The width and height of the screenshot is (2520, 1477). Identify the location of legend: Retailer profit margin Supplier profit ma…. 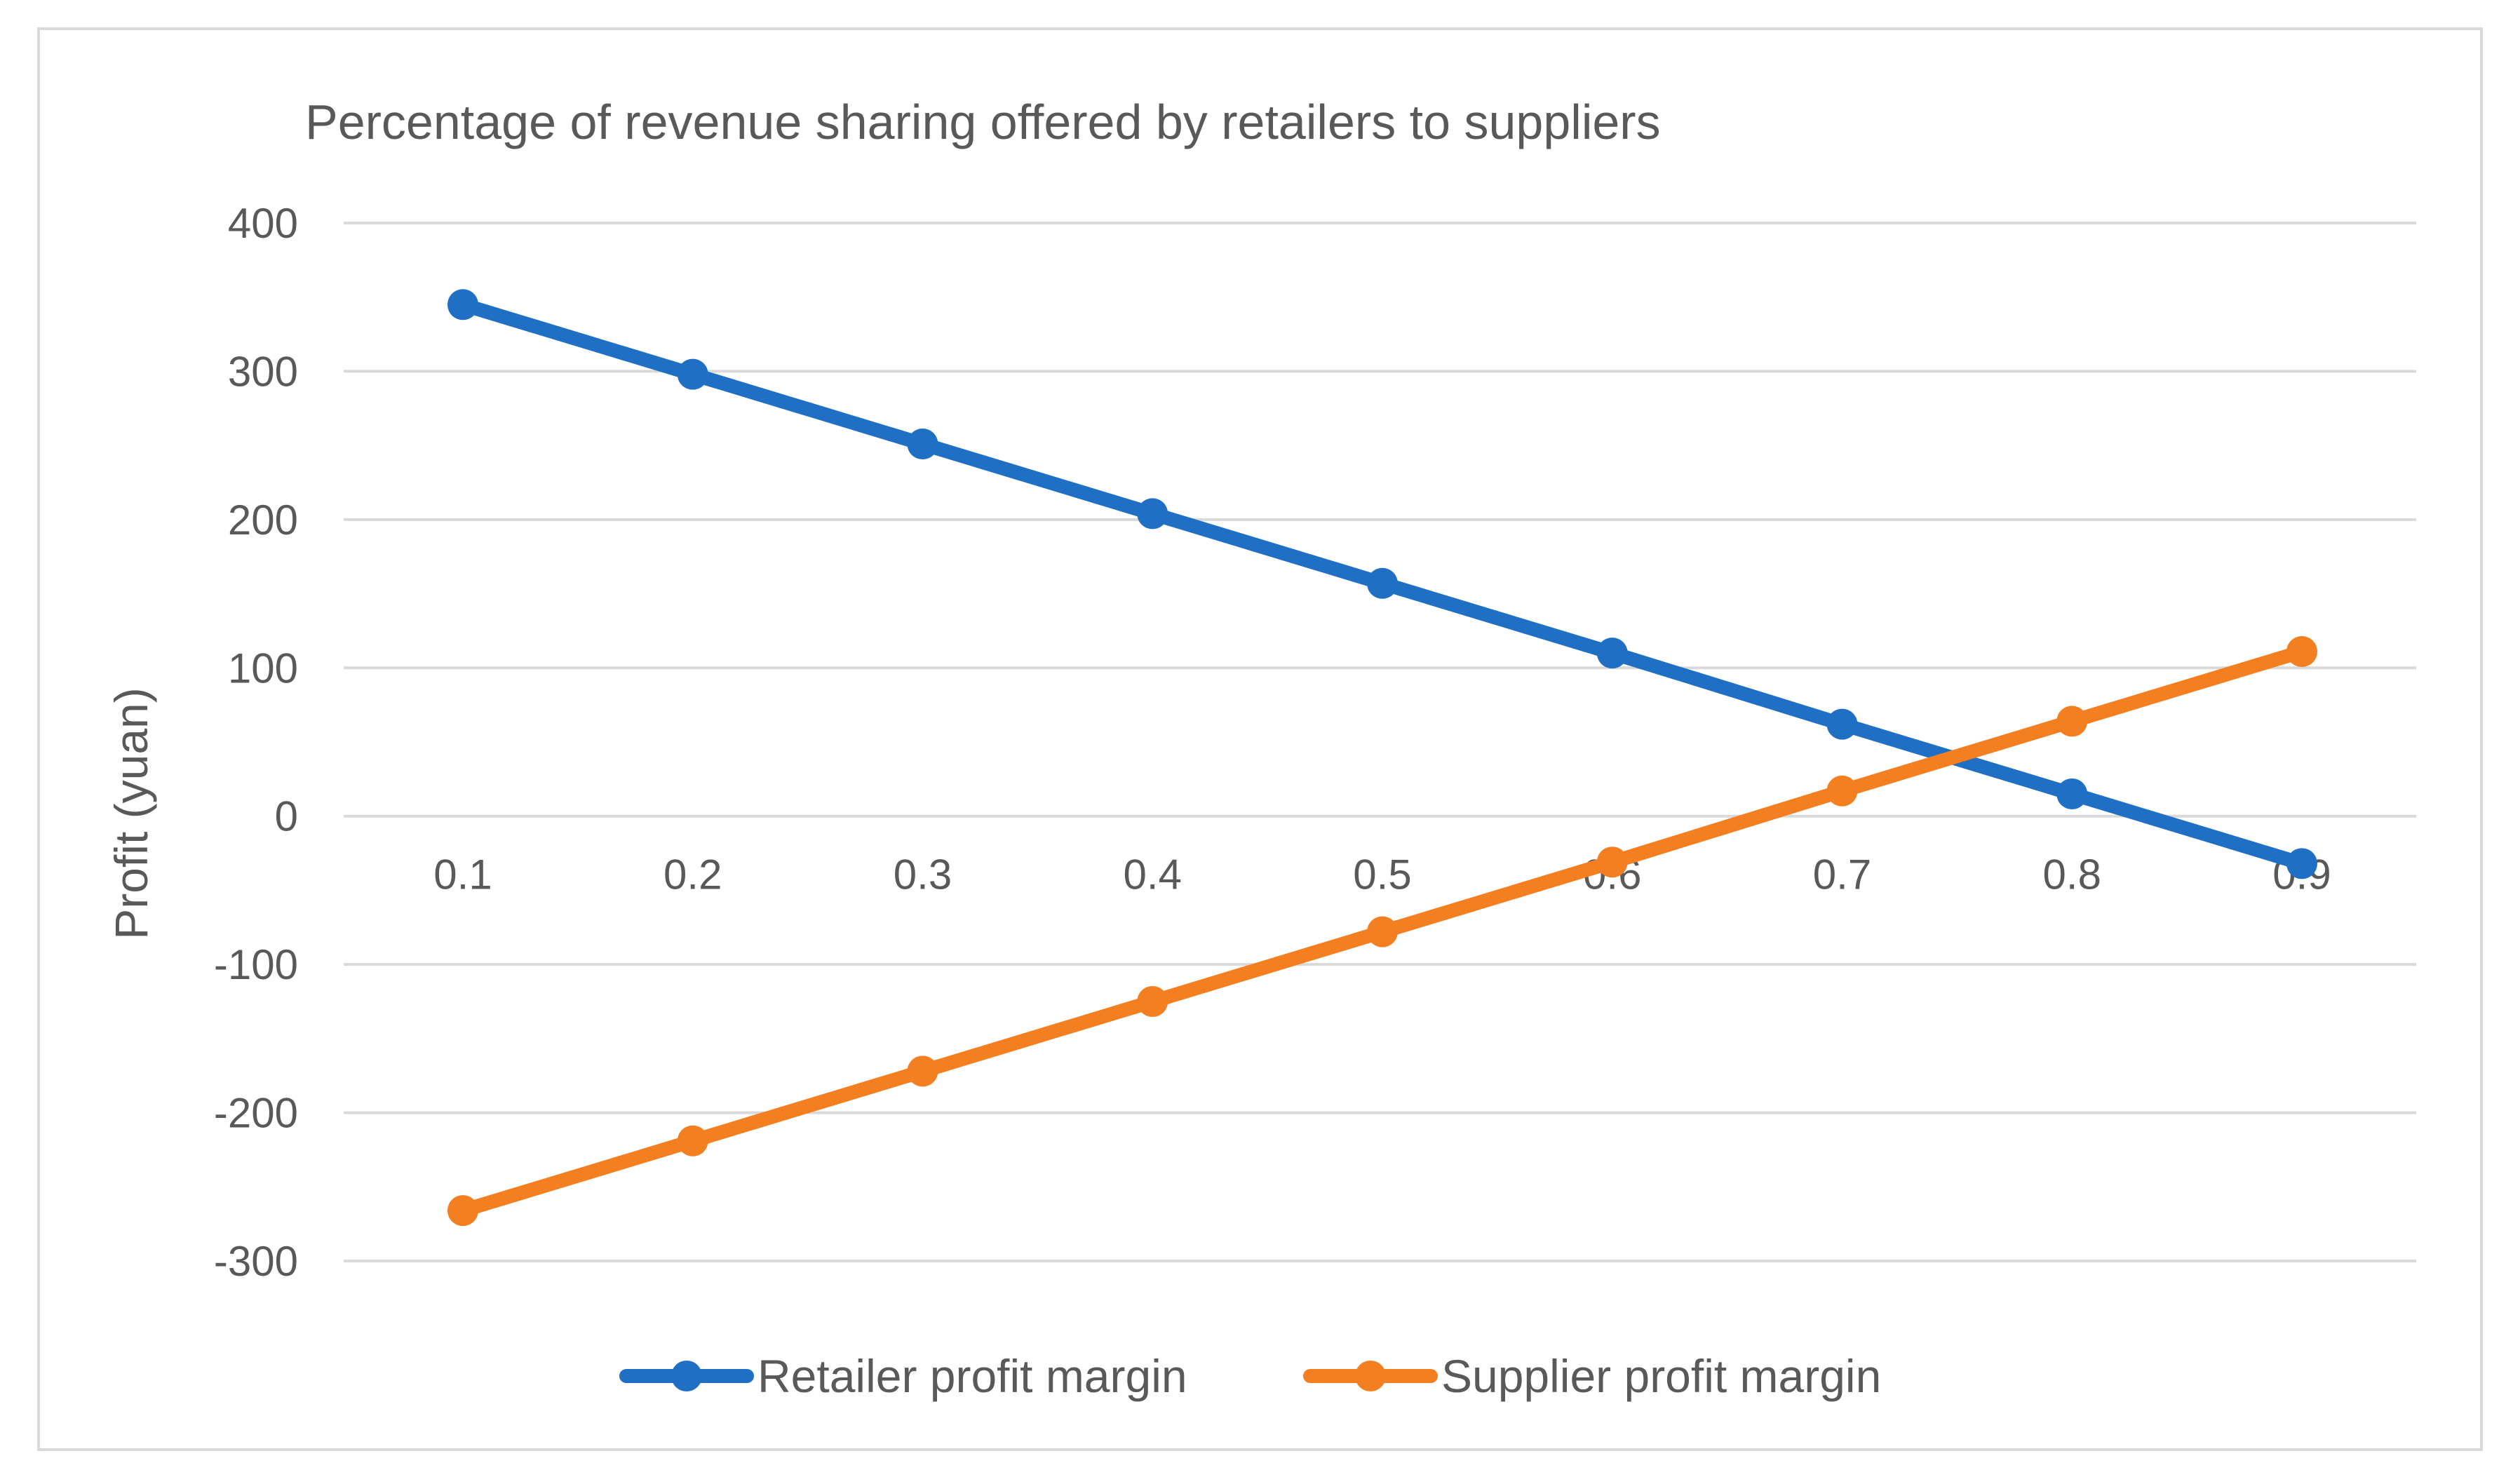
(1250, 1376).